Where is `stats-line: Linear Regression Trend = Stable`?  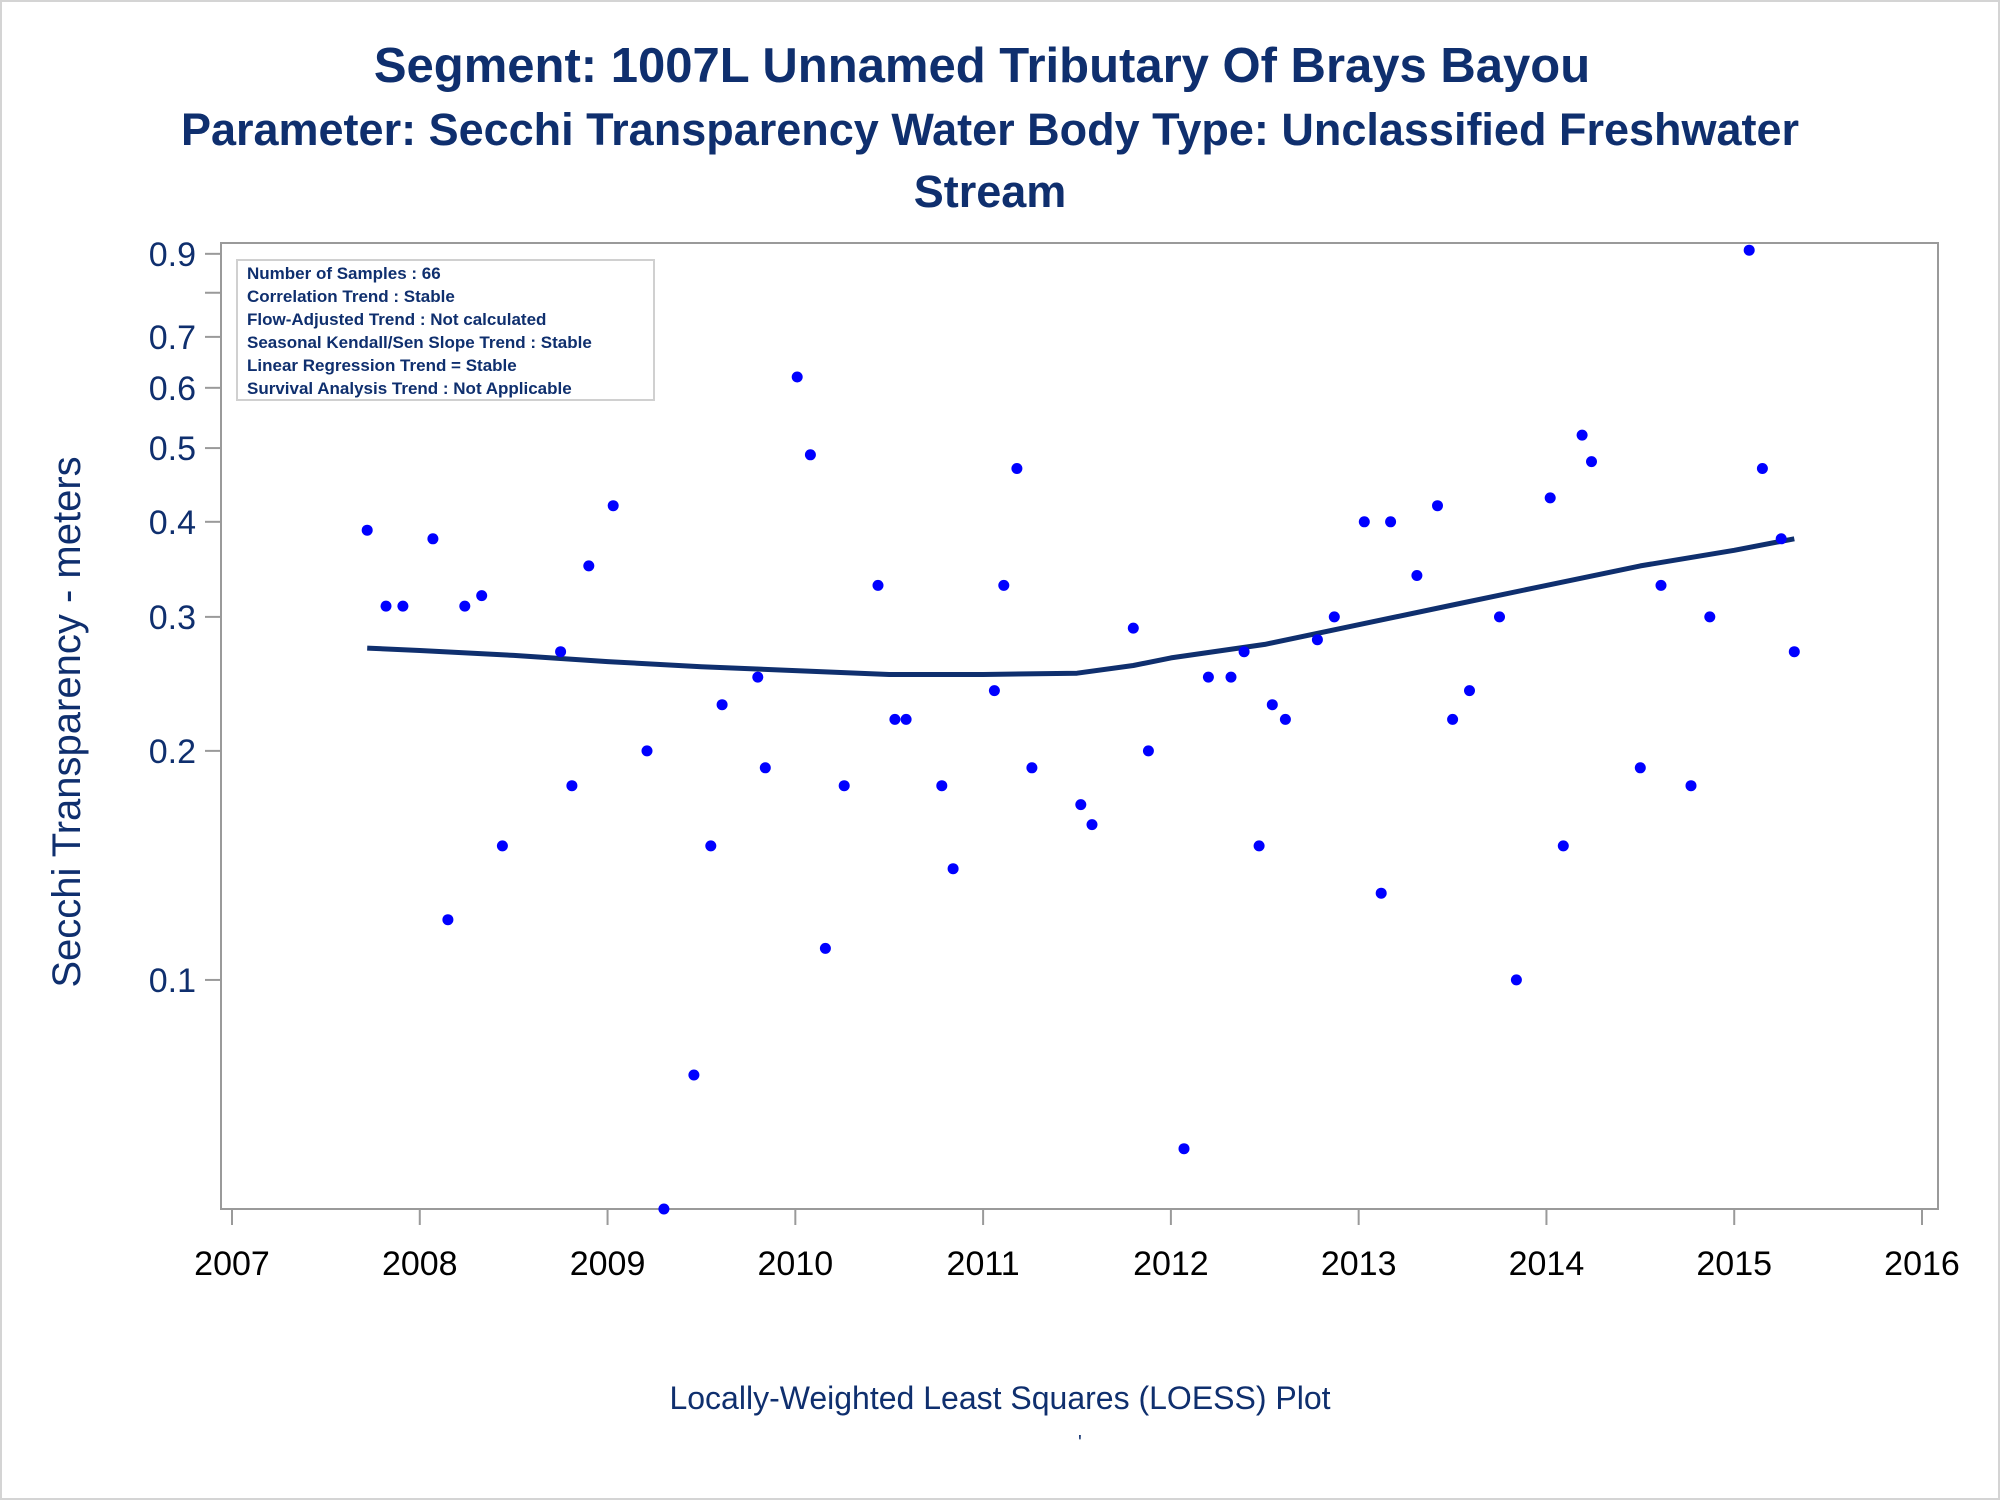
stats-line: Linear Regression Trend = Stable is located at coordinates (382, 365).